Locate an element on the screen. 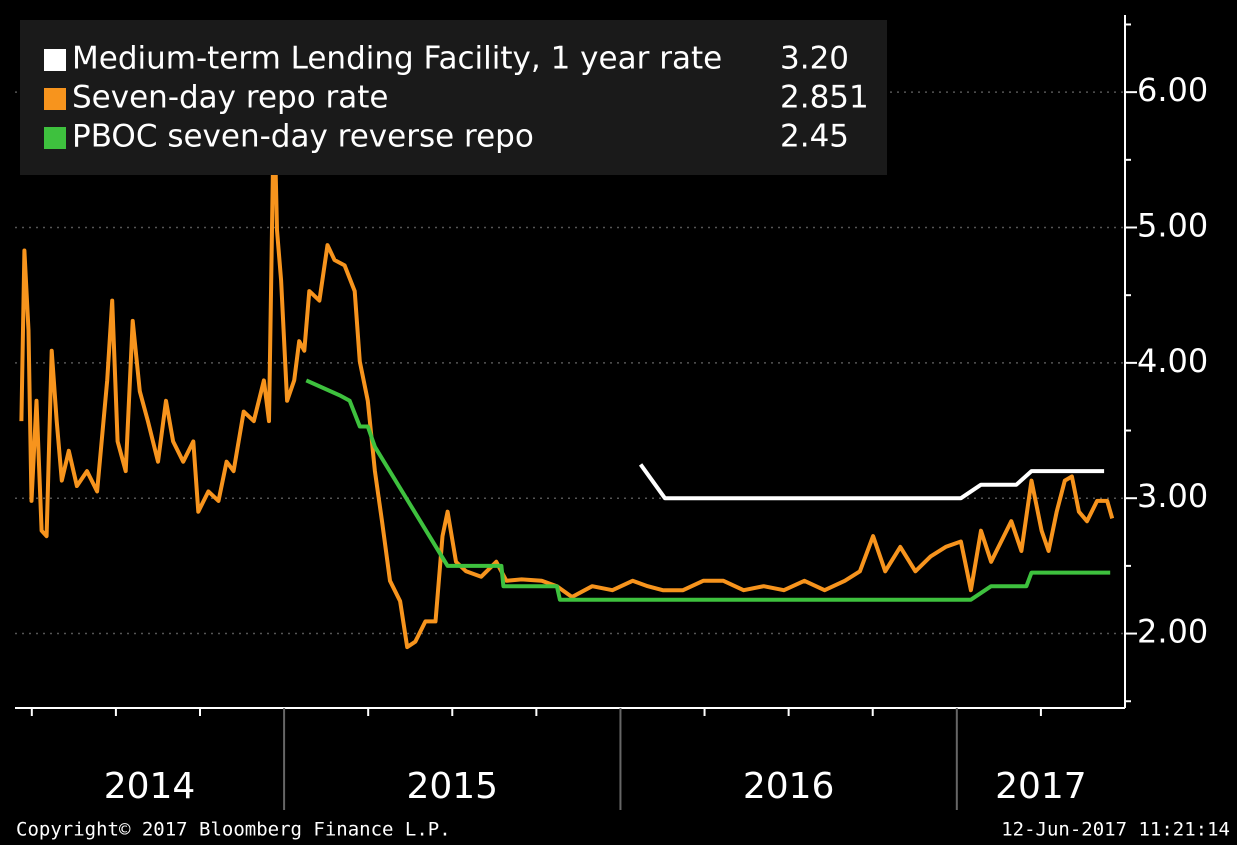 The image size is (1237, 845). y-tick-label: 3.00 is located at coordinates (1172, 496).